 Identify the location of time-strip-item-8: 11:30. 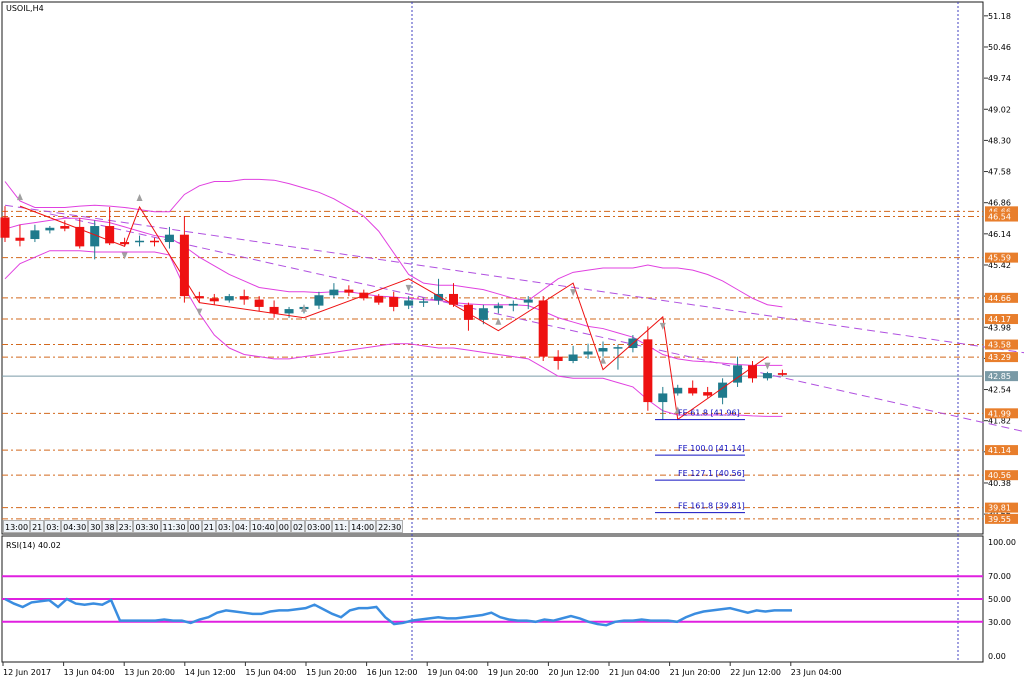
(174, 526).